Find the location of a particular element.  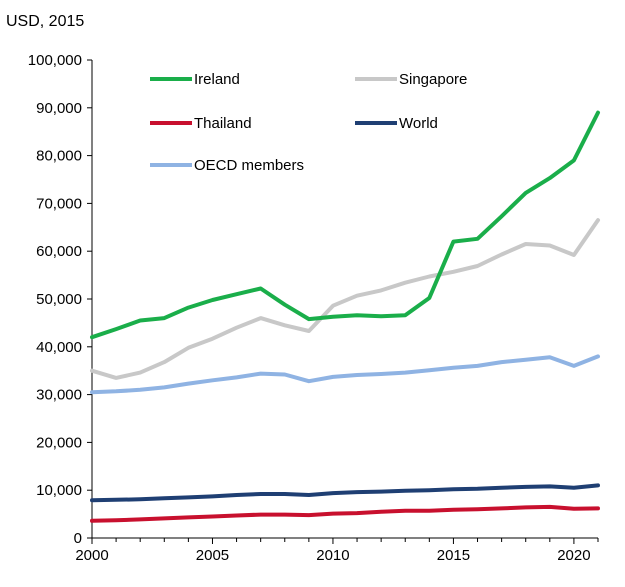

legend-label-oecd-members: OECD members is located at coordinates (249, 165).